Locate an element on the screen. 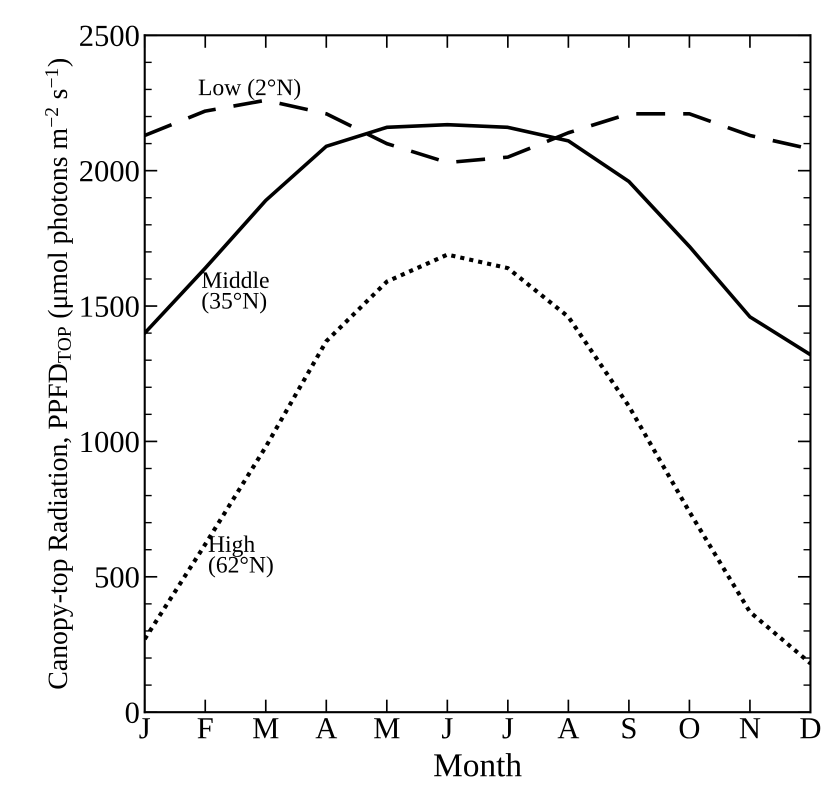 Image resolution: width=827 pixels, height=802 pixels. x-axis-title: Month is located at coordinates (478, 765).